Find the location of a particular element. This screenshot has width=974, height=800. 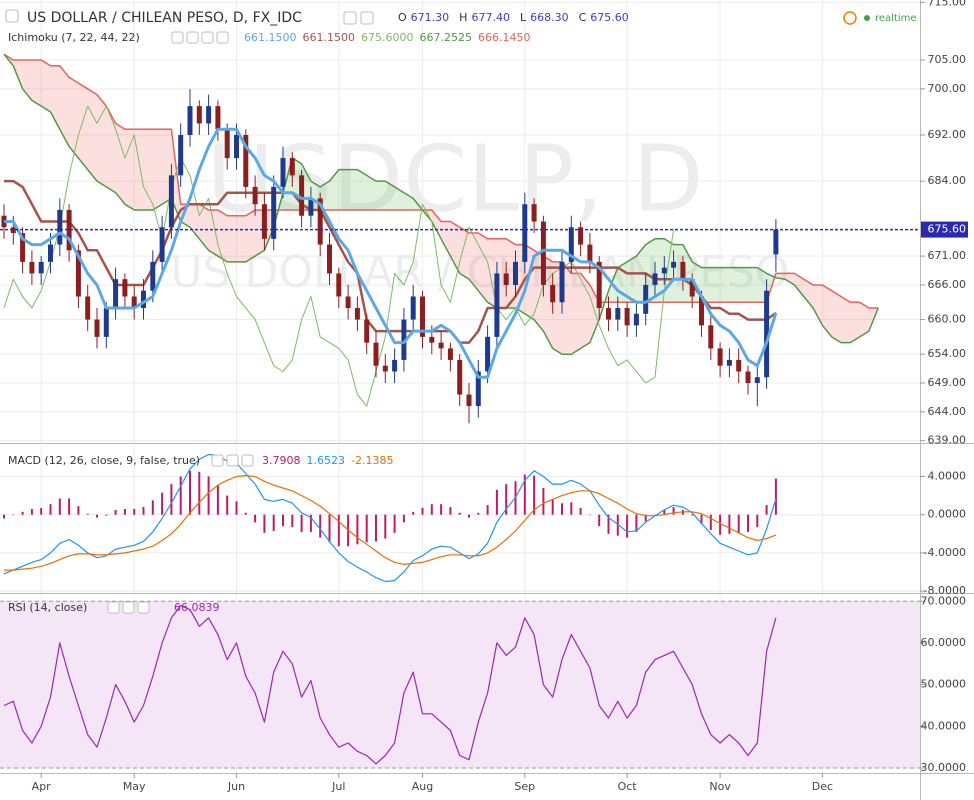

series-line is located at coordinates (390, 523).